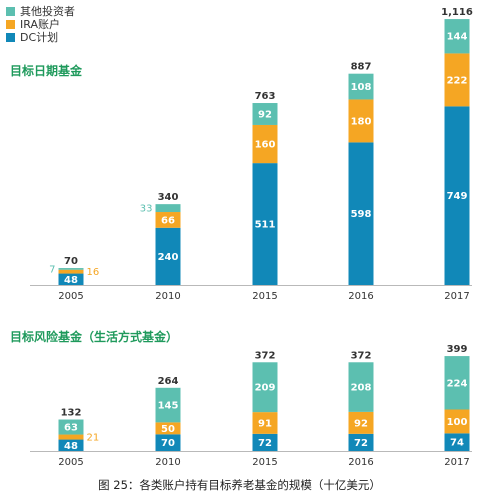 The height and width of the screenshot is (498, 479). I want to click on legend-swatch-dc, so click(10, 37).